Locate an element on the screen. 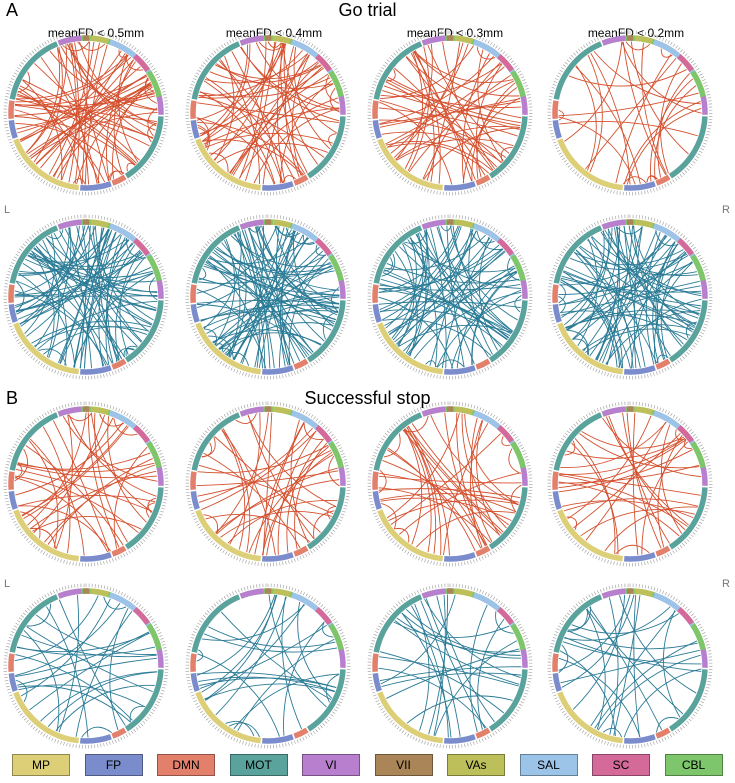 The height and width of the screenshot is (783, 735). ring-segment-mp is located at coordinates (410, 535).